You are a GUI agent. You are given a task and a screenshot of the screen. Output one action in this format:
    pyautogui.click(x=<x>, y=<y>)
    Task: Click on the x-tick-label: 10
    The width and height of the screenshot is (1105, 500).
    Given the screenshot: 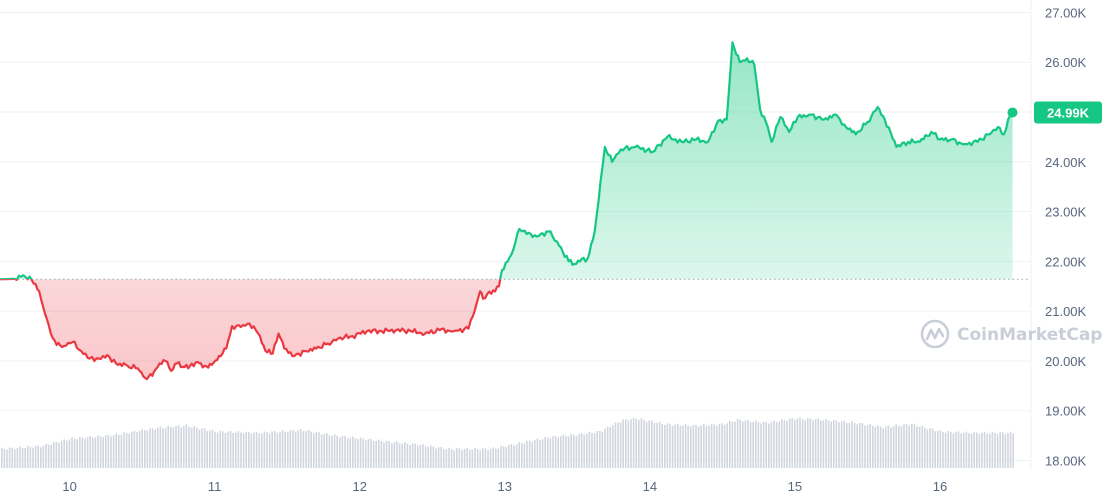 What is the action you would take?
    pyautogui.click(x=69, y=486)
    